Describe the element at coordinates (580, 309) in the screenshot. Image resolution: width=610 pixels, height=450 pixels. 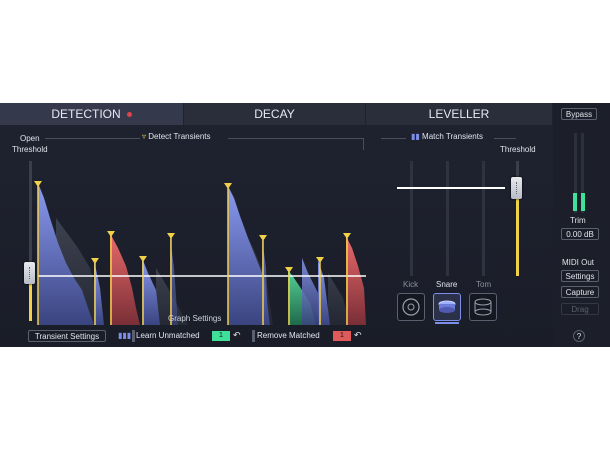
I see `midi-drag-button: Drag` at that location.